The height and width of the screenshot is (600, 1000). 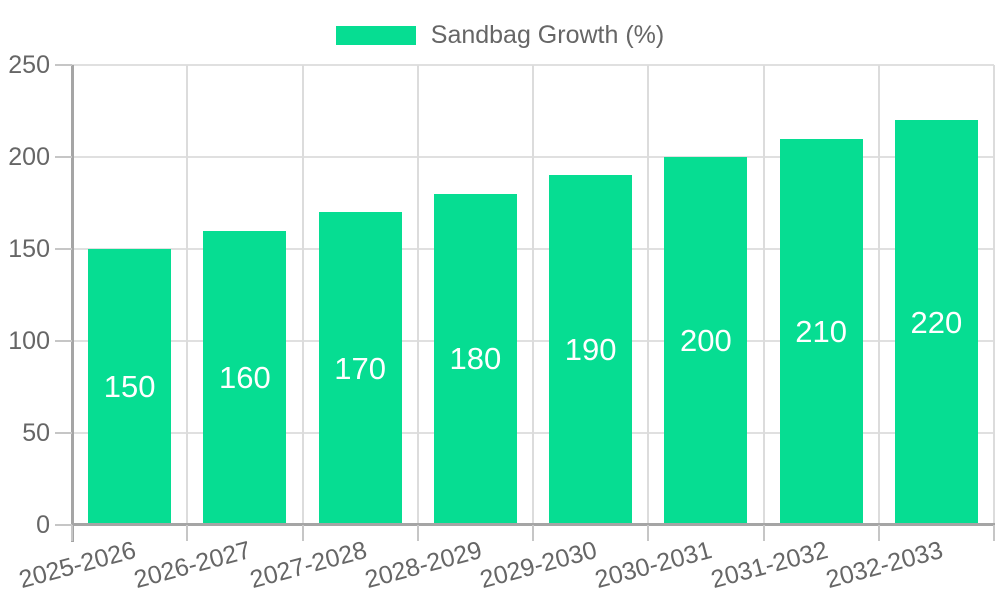 I want to click on bar: 190, so click(x=591, y=350).